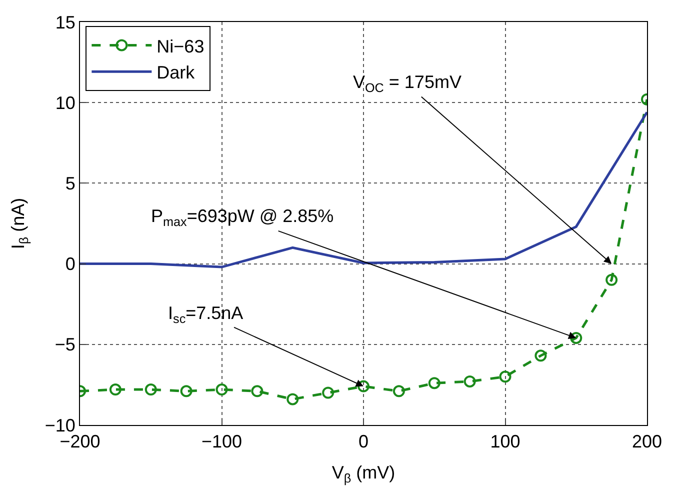 This screenshot has width=674, height=495. I want to click on annotation: P$_{max}$=693pW @ 2.85%, so click(242, 217).